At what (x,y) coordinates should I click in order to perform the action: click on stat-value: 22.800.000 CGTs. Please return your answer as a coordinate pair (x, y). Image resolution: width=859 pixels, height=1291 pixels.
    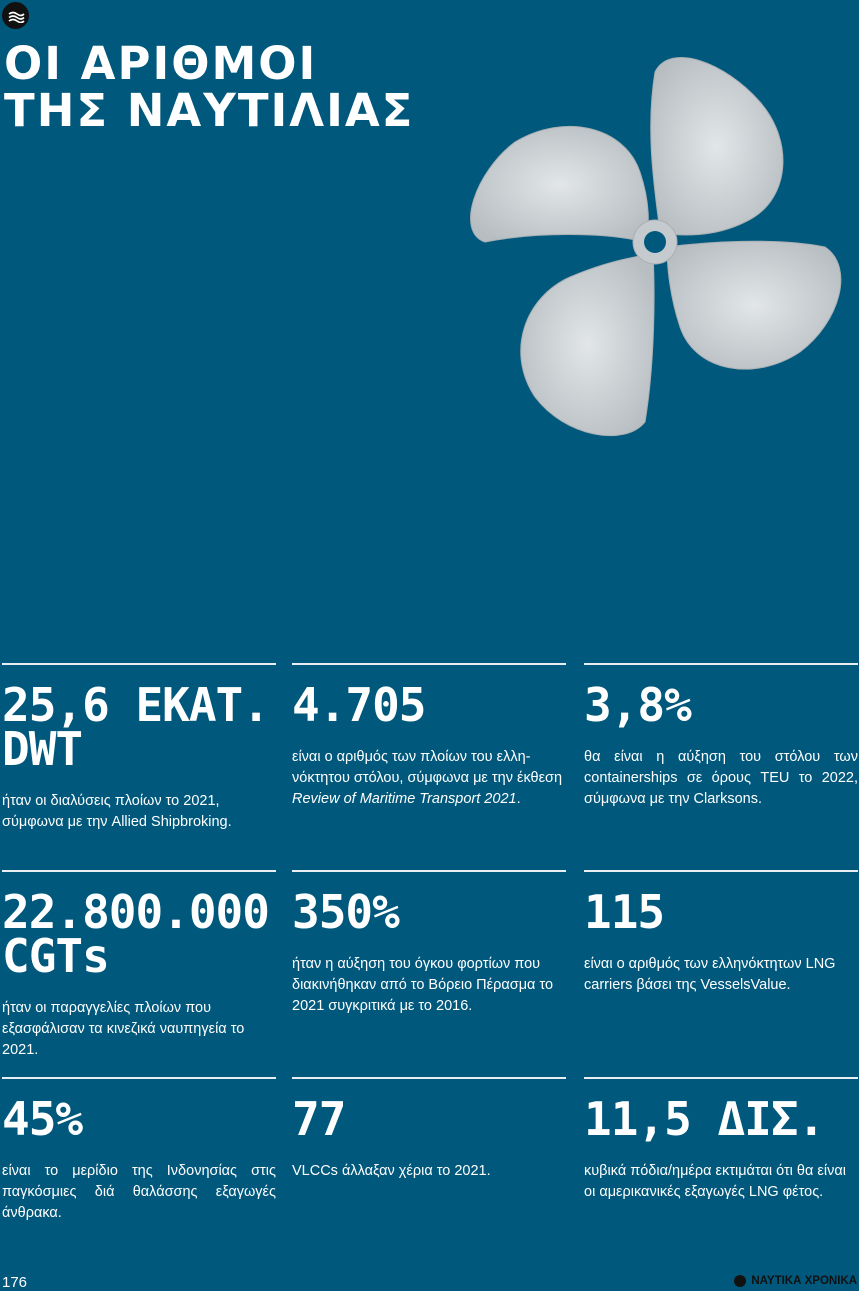
    Looking at the image, I should click on (136, 934).